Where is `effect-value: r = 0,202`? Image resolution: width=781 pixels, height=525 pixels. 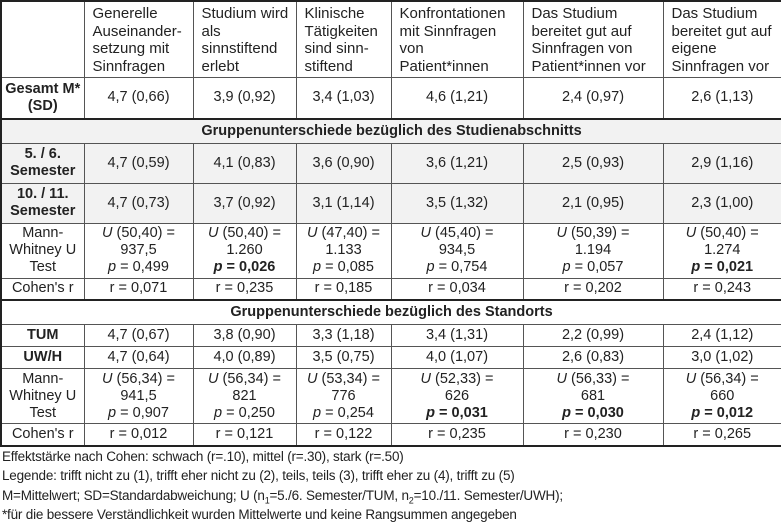 effect-value: r = 0,202 is located at coordinates (593, 289).